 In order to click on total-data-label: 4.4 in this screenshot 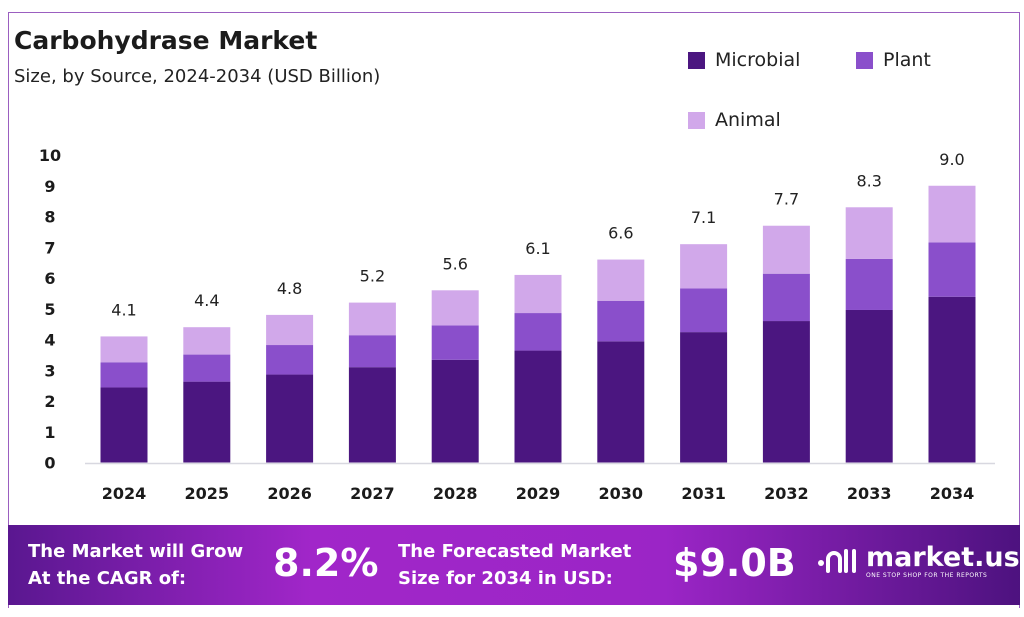, I will do `click(206, 300)`.